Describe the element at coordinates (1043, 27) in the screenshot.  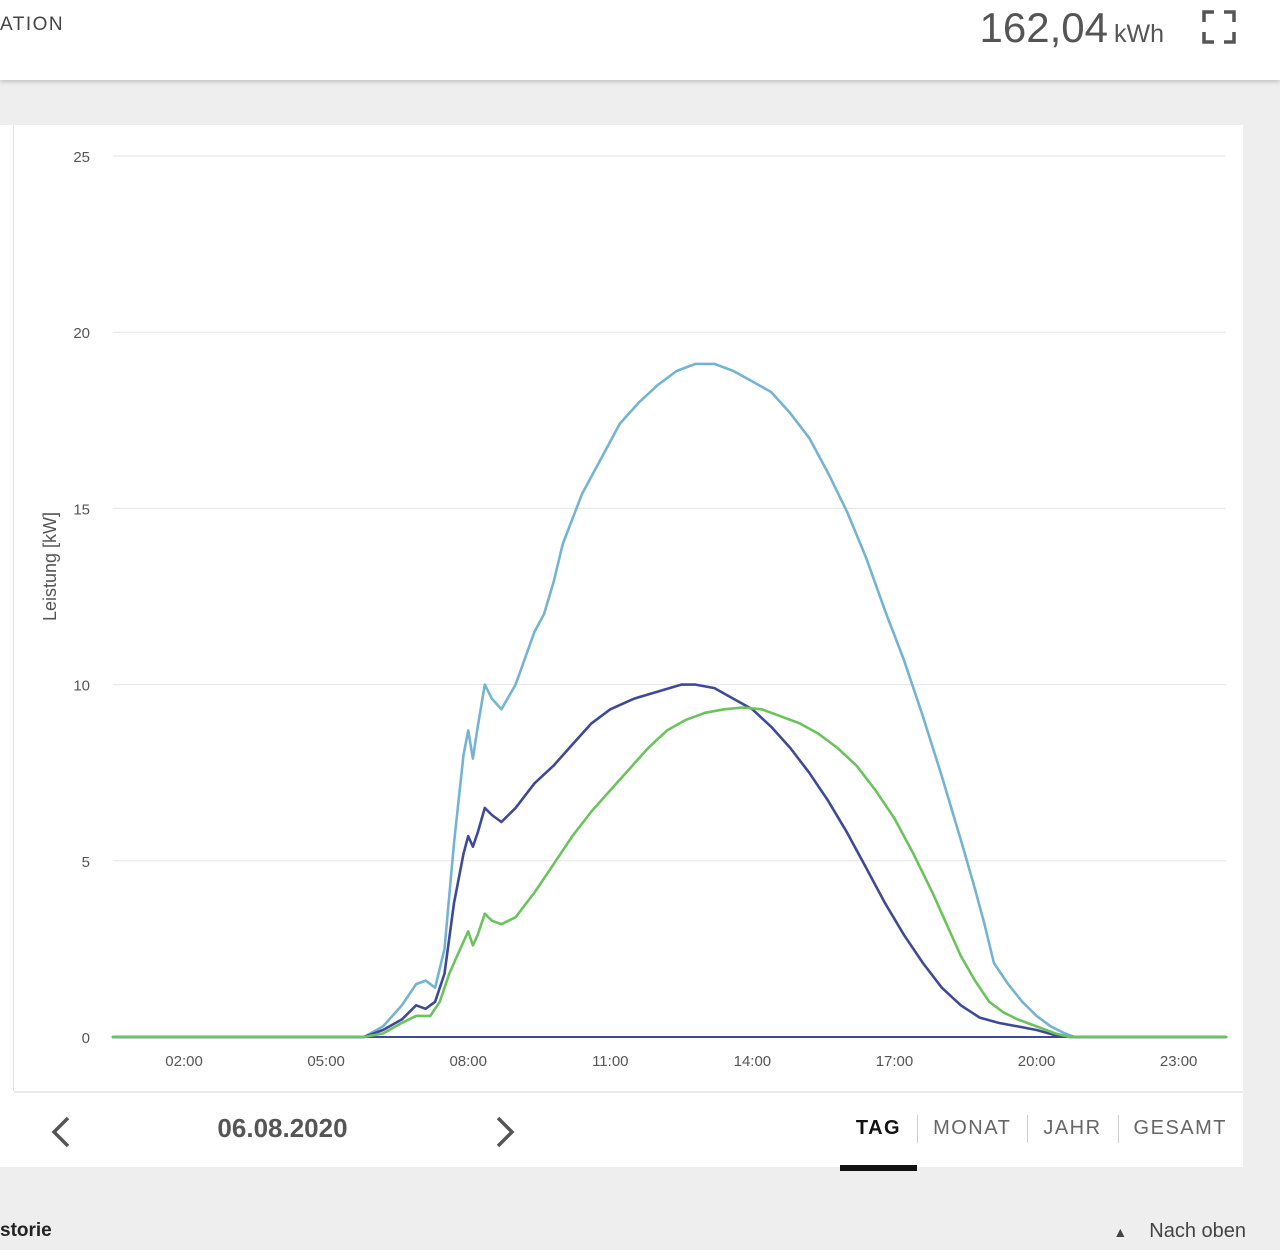
I see `energy-value: 162,04` at that location.